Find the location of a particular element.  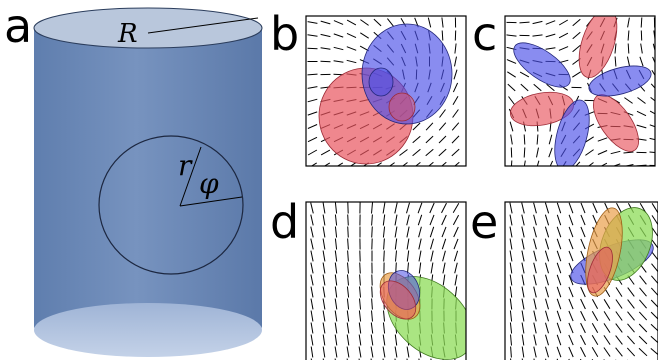

panel-label-c: c is located at coordinates (484, 34).